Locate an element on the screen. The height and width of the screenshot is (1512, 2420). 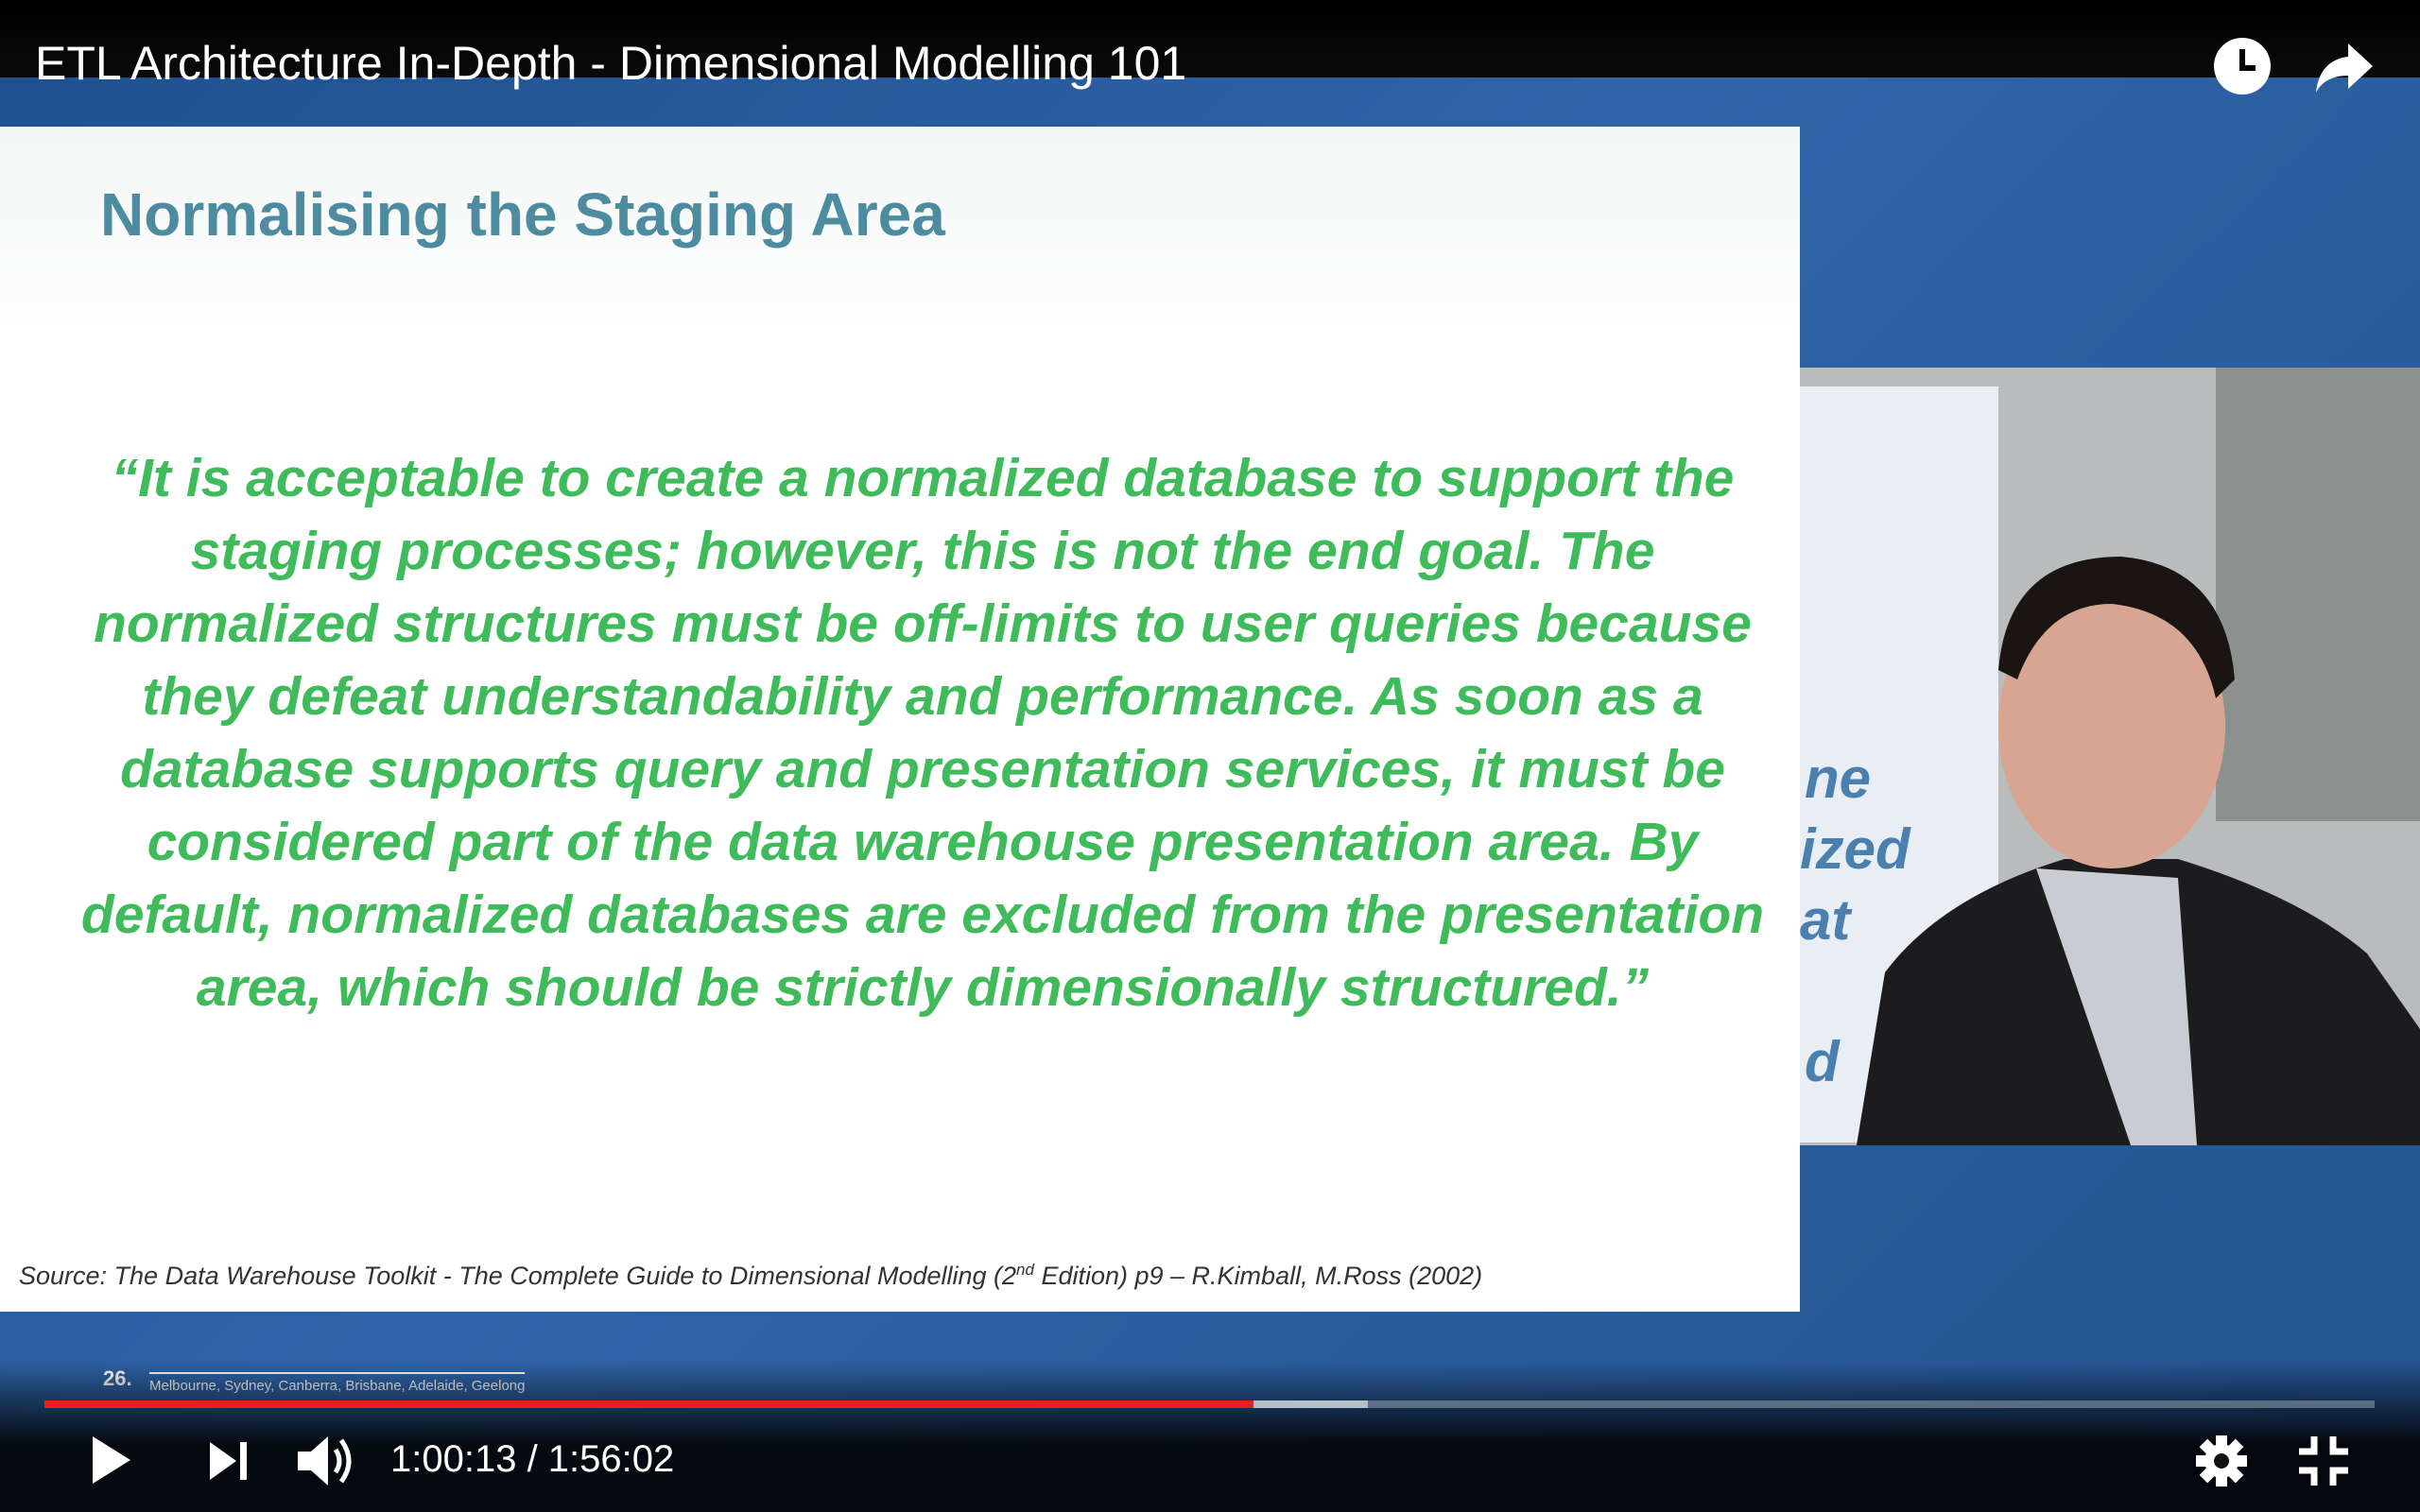
controls-bar is located at coordinates (1210, 1436).